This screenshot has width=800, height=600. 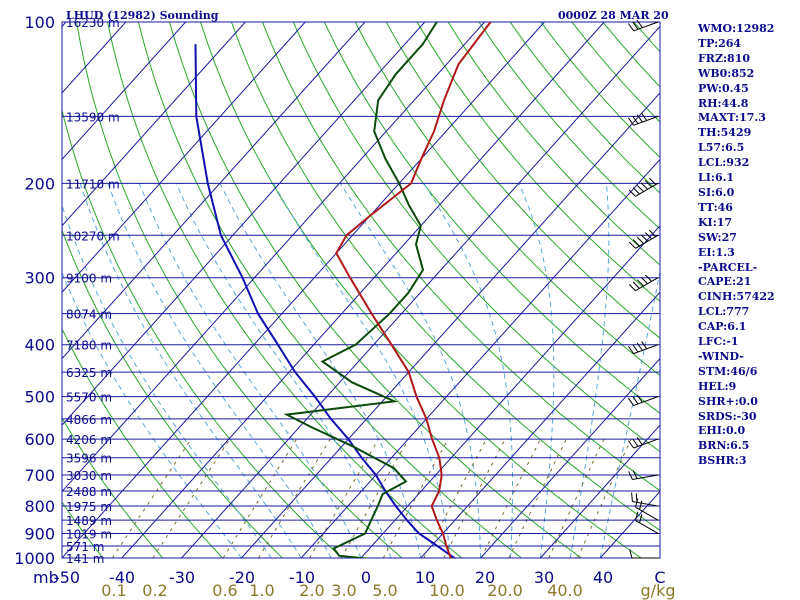 I want to click on index-item: CAP:6.1, so click(x=722, y=327).